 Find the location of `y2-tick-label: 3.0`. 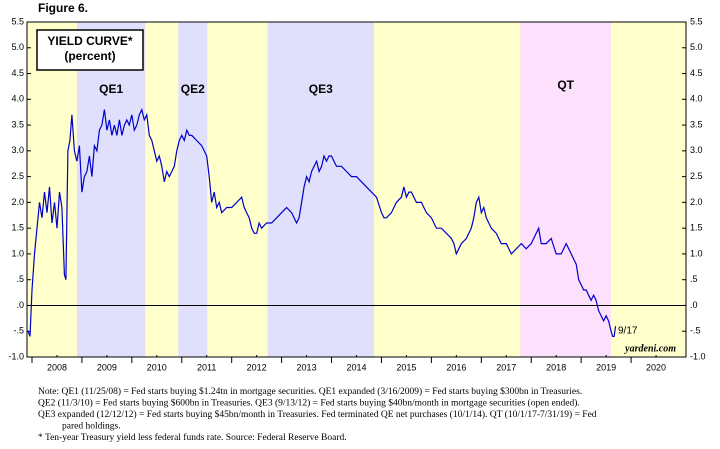

y2-tick-label: 3.0 is located at coordinates (696, 150).